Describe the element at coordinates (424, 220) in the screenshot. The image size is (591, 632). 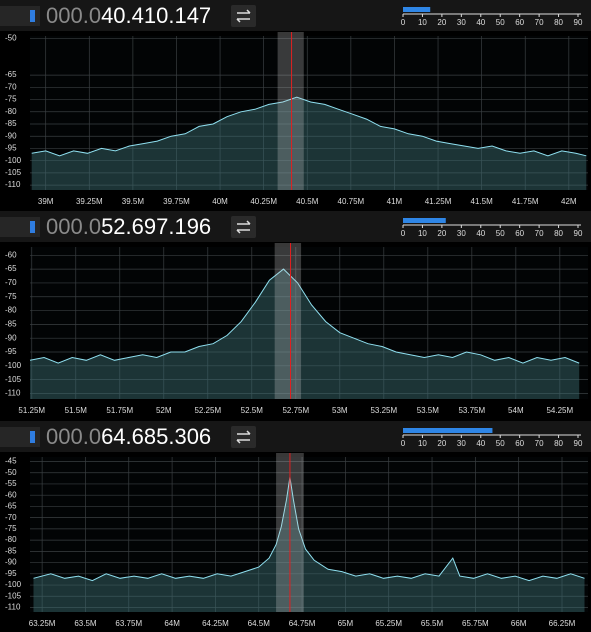
I see `meter-level` at that location.